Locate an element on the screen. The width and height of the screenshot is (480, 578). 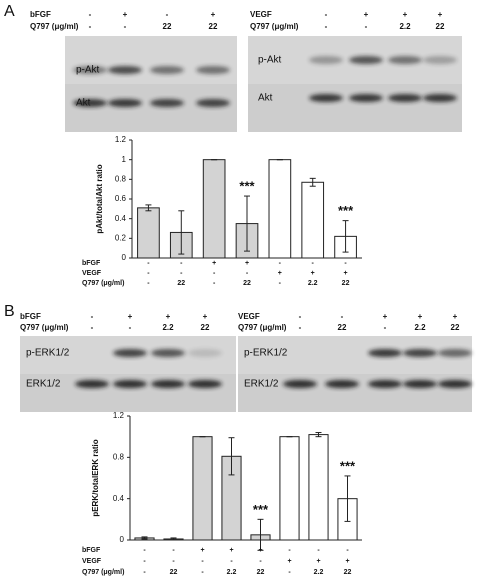
y-tick-label: 0.6 is located at coordinates (121, 198).